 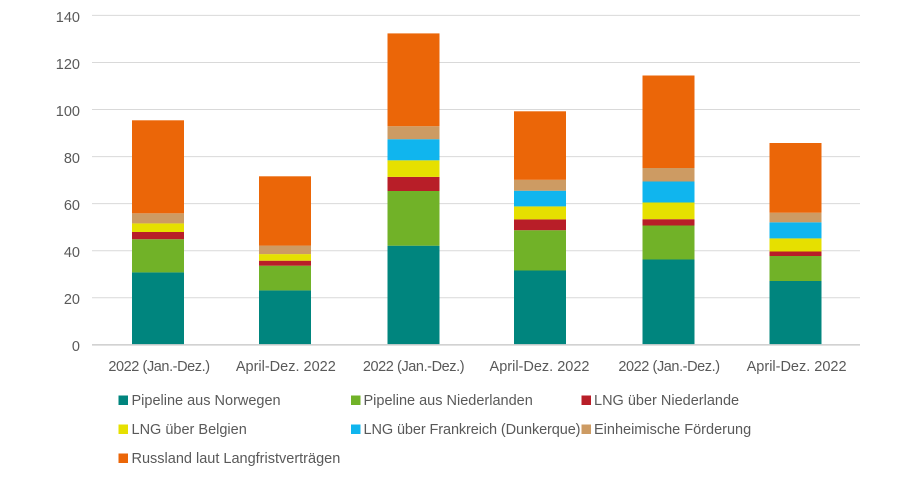 I want to click on svg-text: 60, so click(x=72, y=206).